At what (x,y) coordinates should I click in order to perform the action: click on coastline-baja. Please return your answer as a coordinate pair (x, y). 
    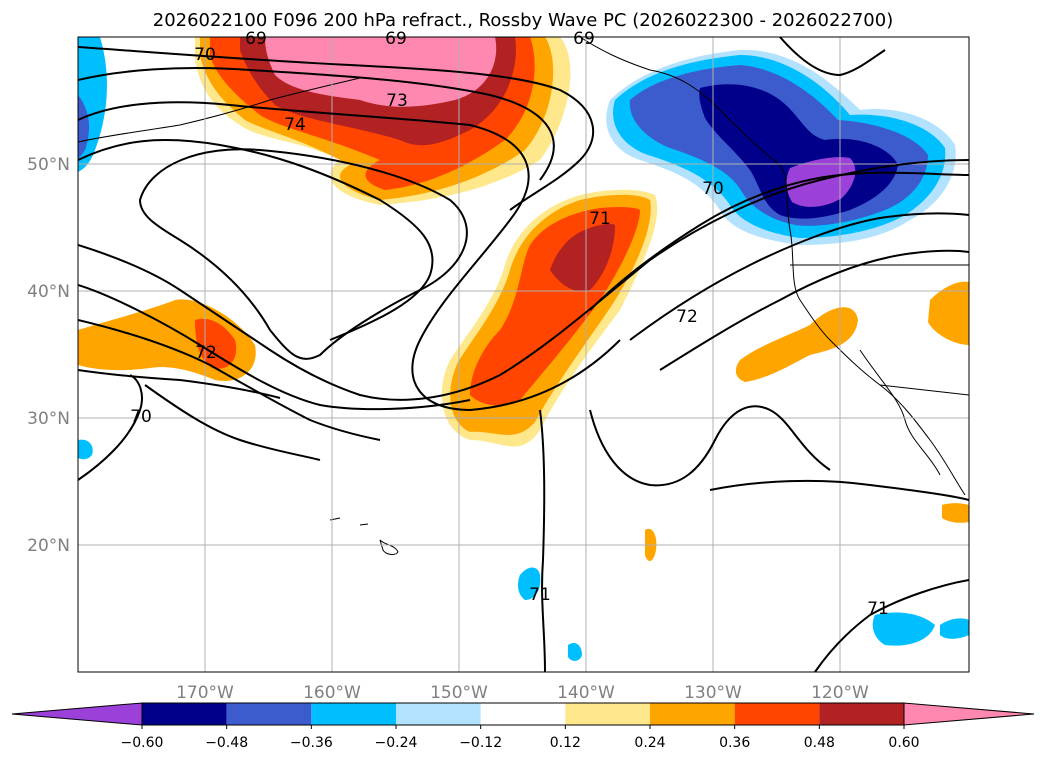
    Looking at the image, I should click on (900, 412).